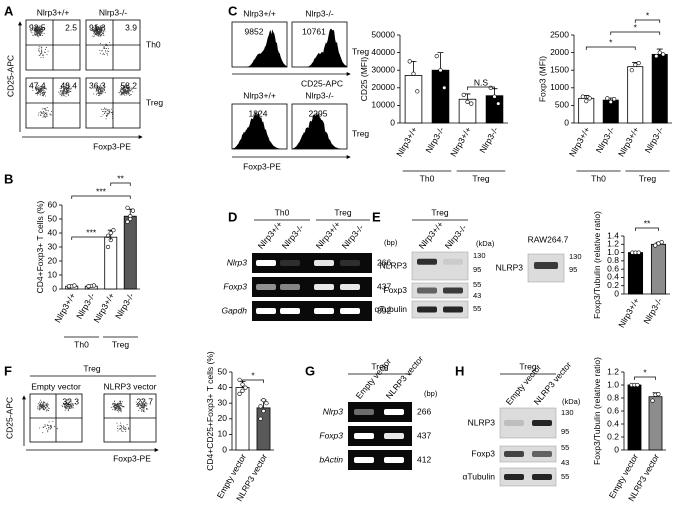  I want to click on quadrant-value: 58.2, so click(128, 85).